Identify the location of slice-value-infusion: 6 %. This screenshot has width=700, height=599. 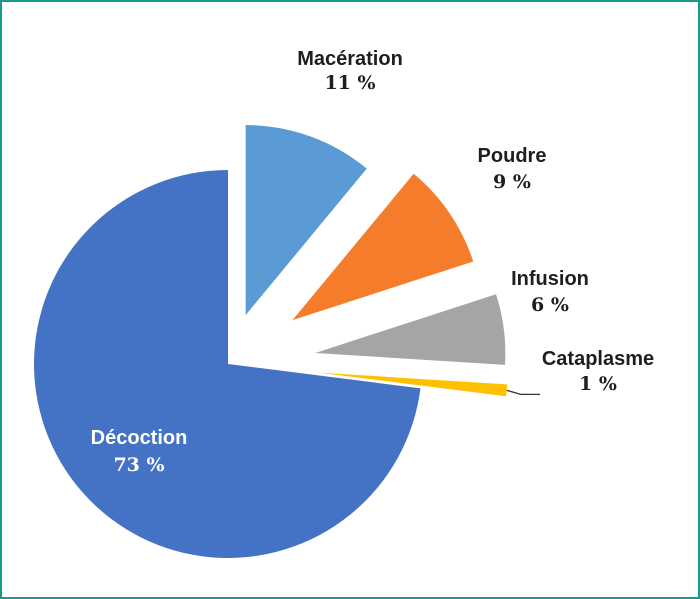
(550, 305).